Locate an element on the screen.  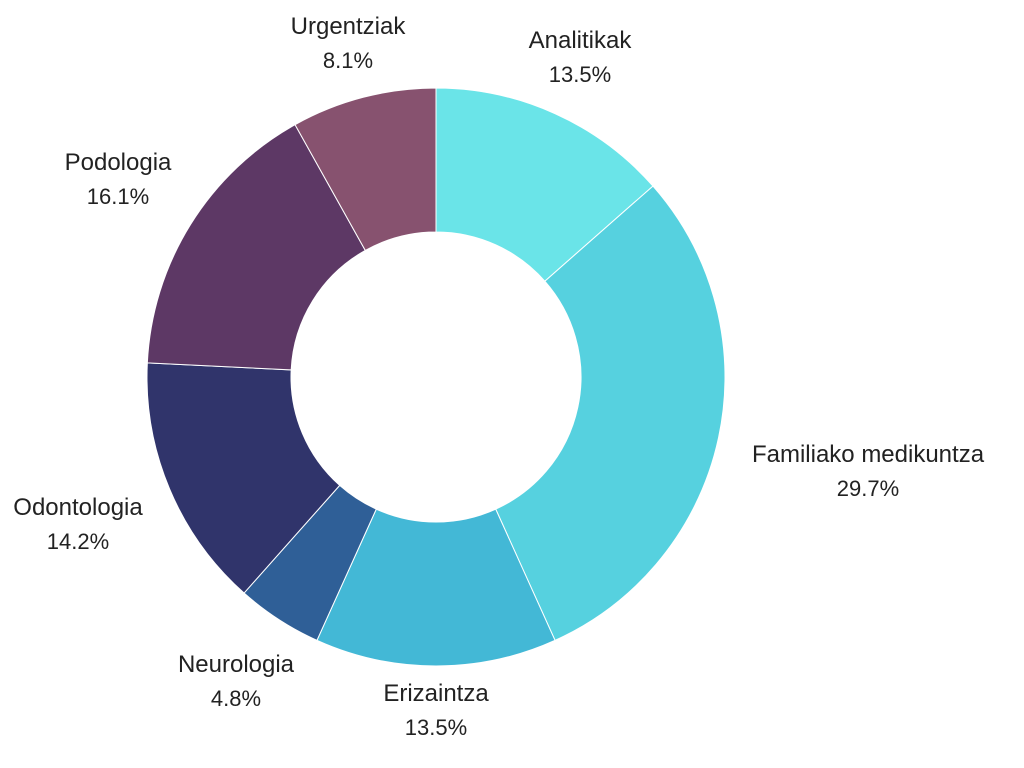
slice-label-analitikak: Analitikak is located at coordinates (581, 40).